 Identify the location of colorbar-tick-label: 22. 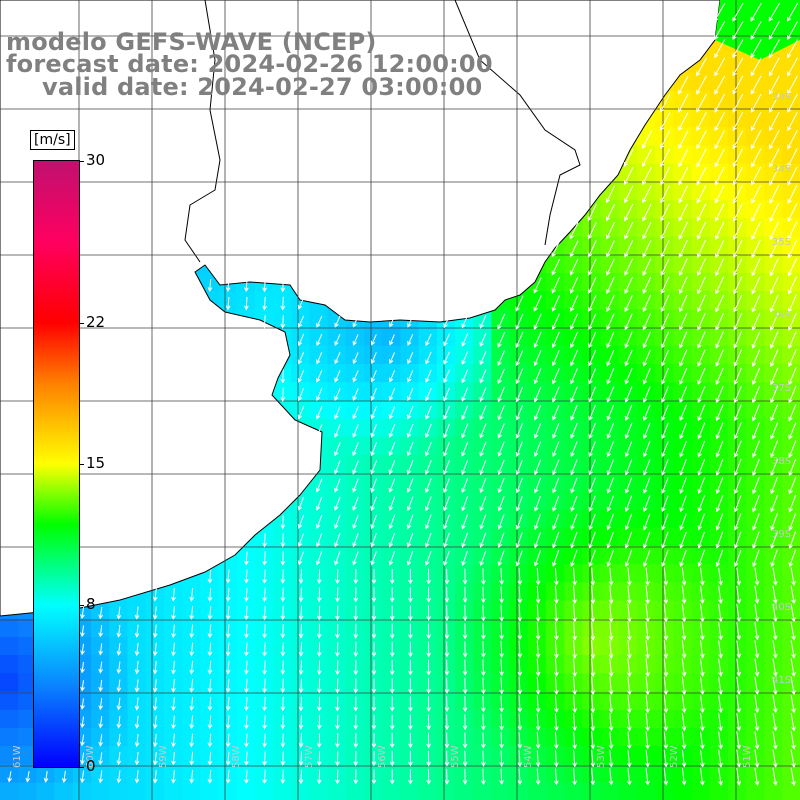
(96, 321).